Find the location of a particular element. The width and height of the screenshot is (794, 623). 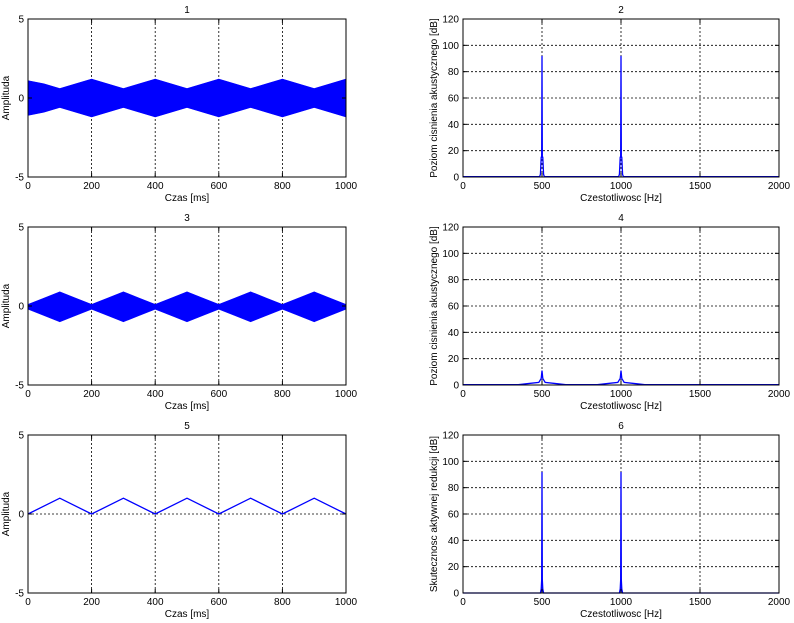

plot6-xlabel: Czestotliwosc [Hz] is located at coordinates (621, 614).